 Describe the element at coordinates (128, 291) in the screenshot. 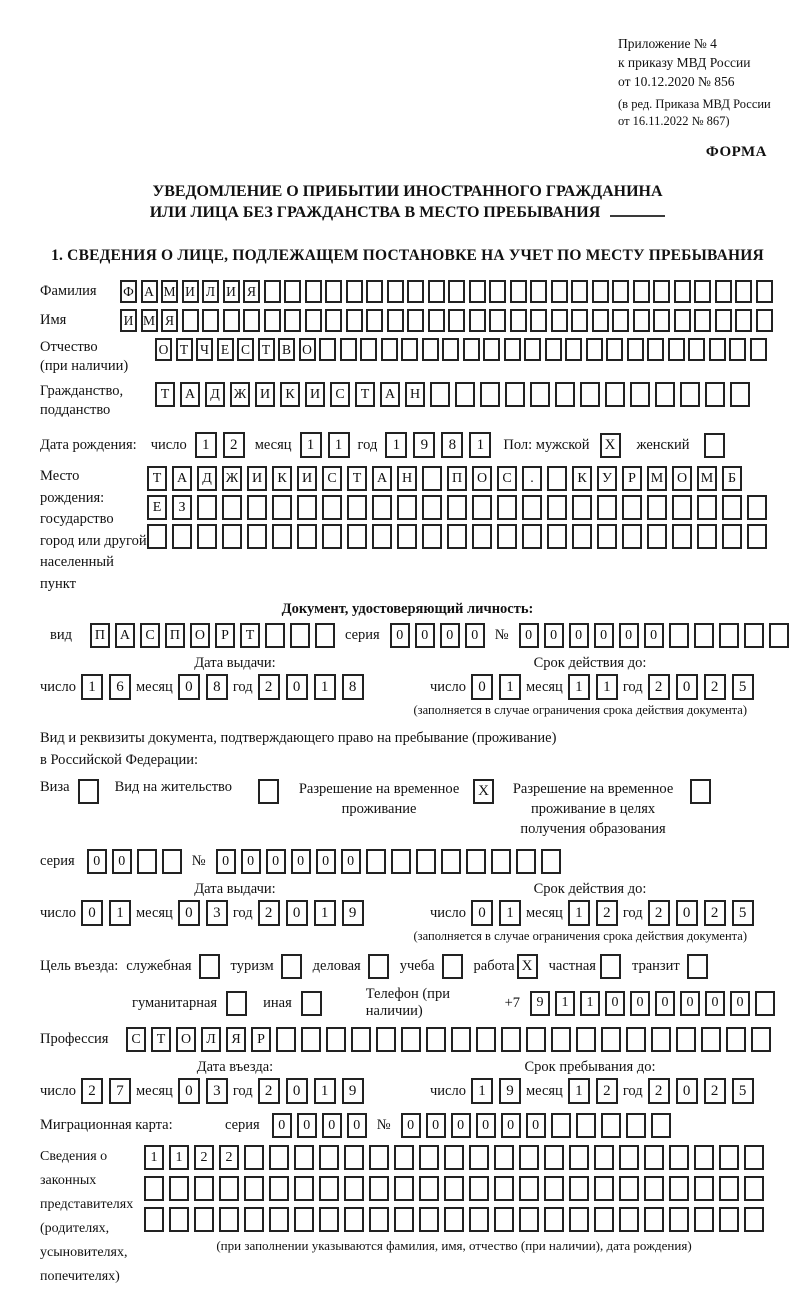

I see `char-box: Ф` at that location.